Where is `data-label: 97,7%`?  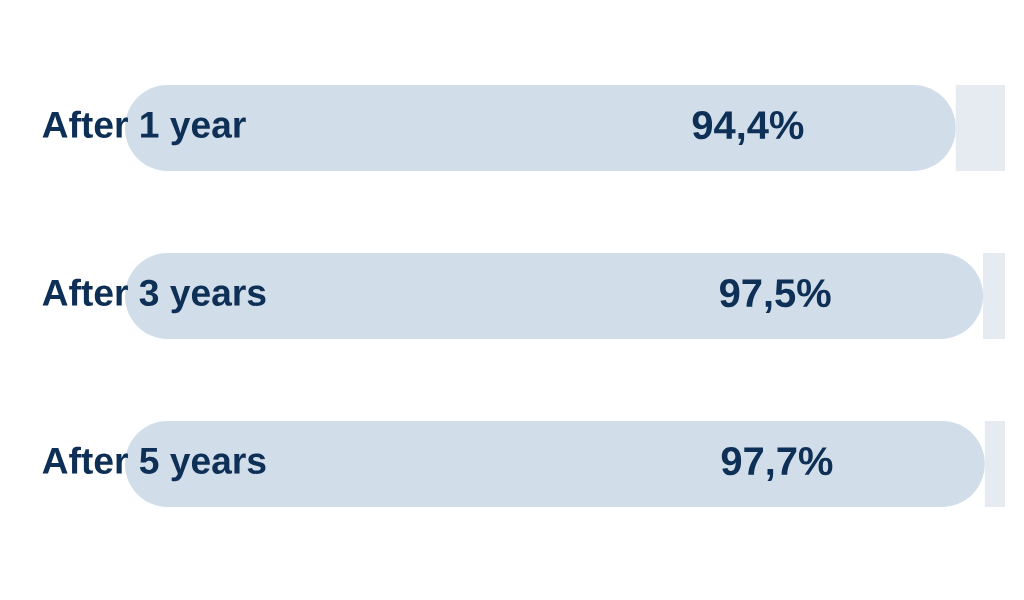
data-label: 97,7% is located at coordinates (777, 464).